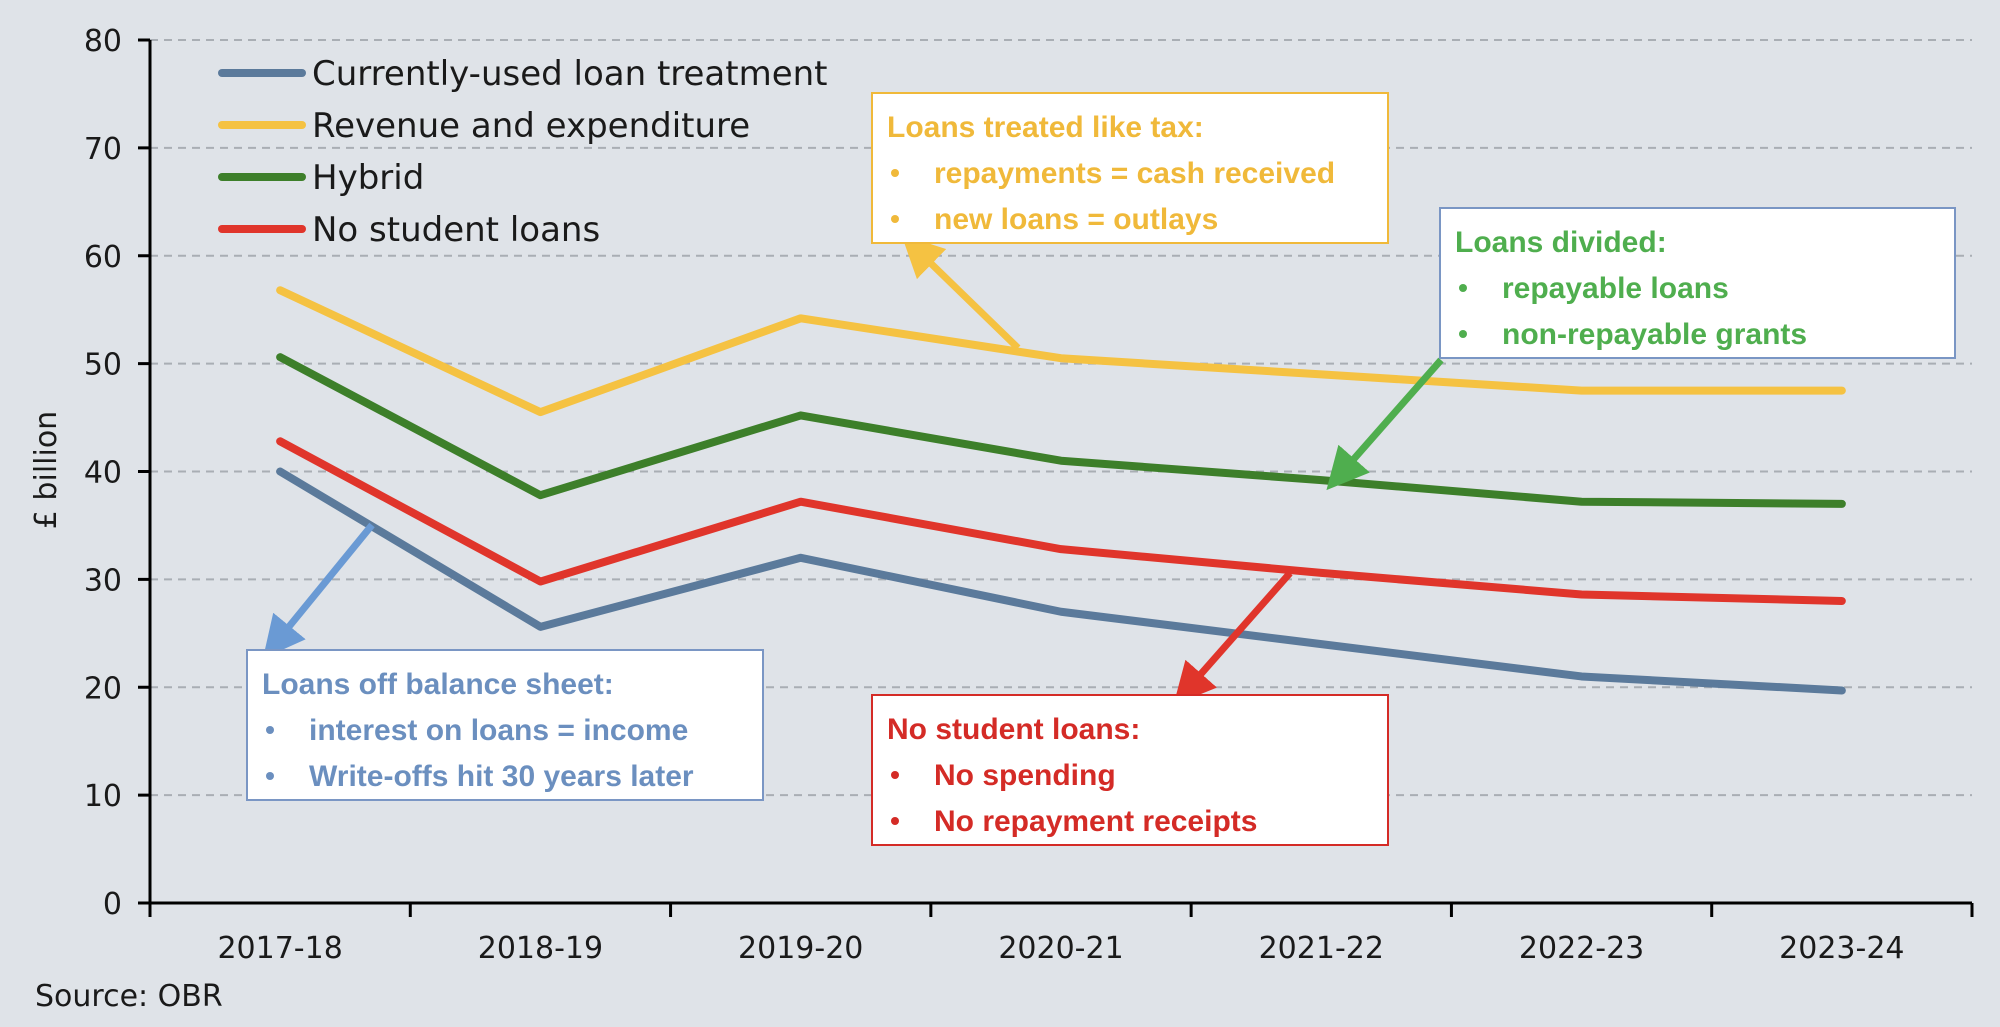 This screenshot has width=2000, height=1027. Describe the element at coordinates (1654, 334) in the screenshot. I see `annotation-bullet: non-repayable grants` at that location.